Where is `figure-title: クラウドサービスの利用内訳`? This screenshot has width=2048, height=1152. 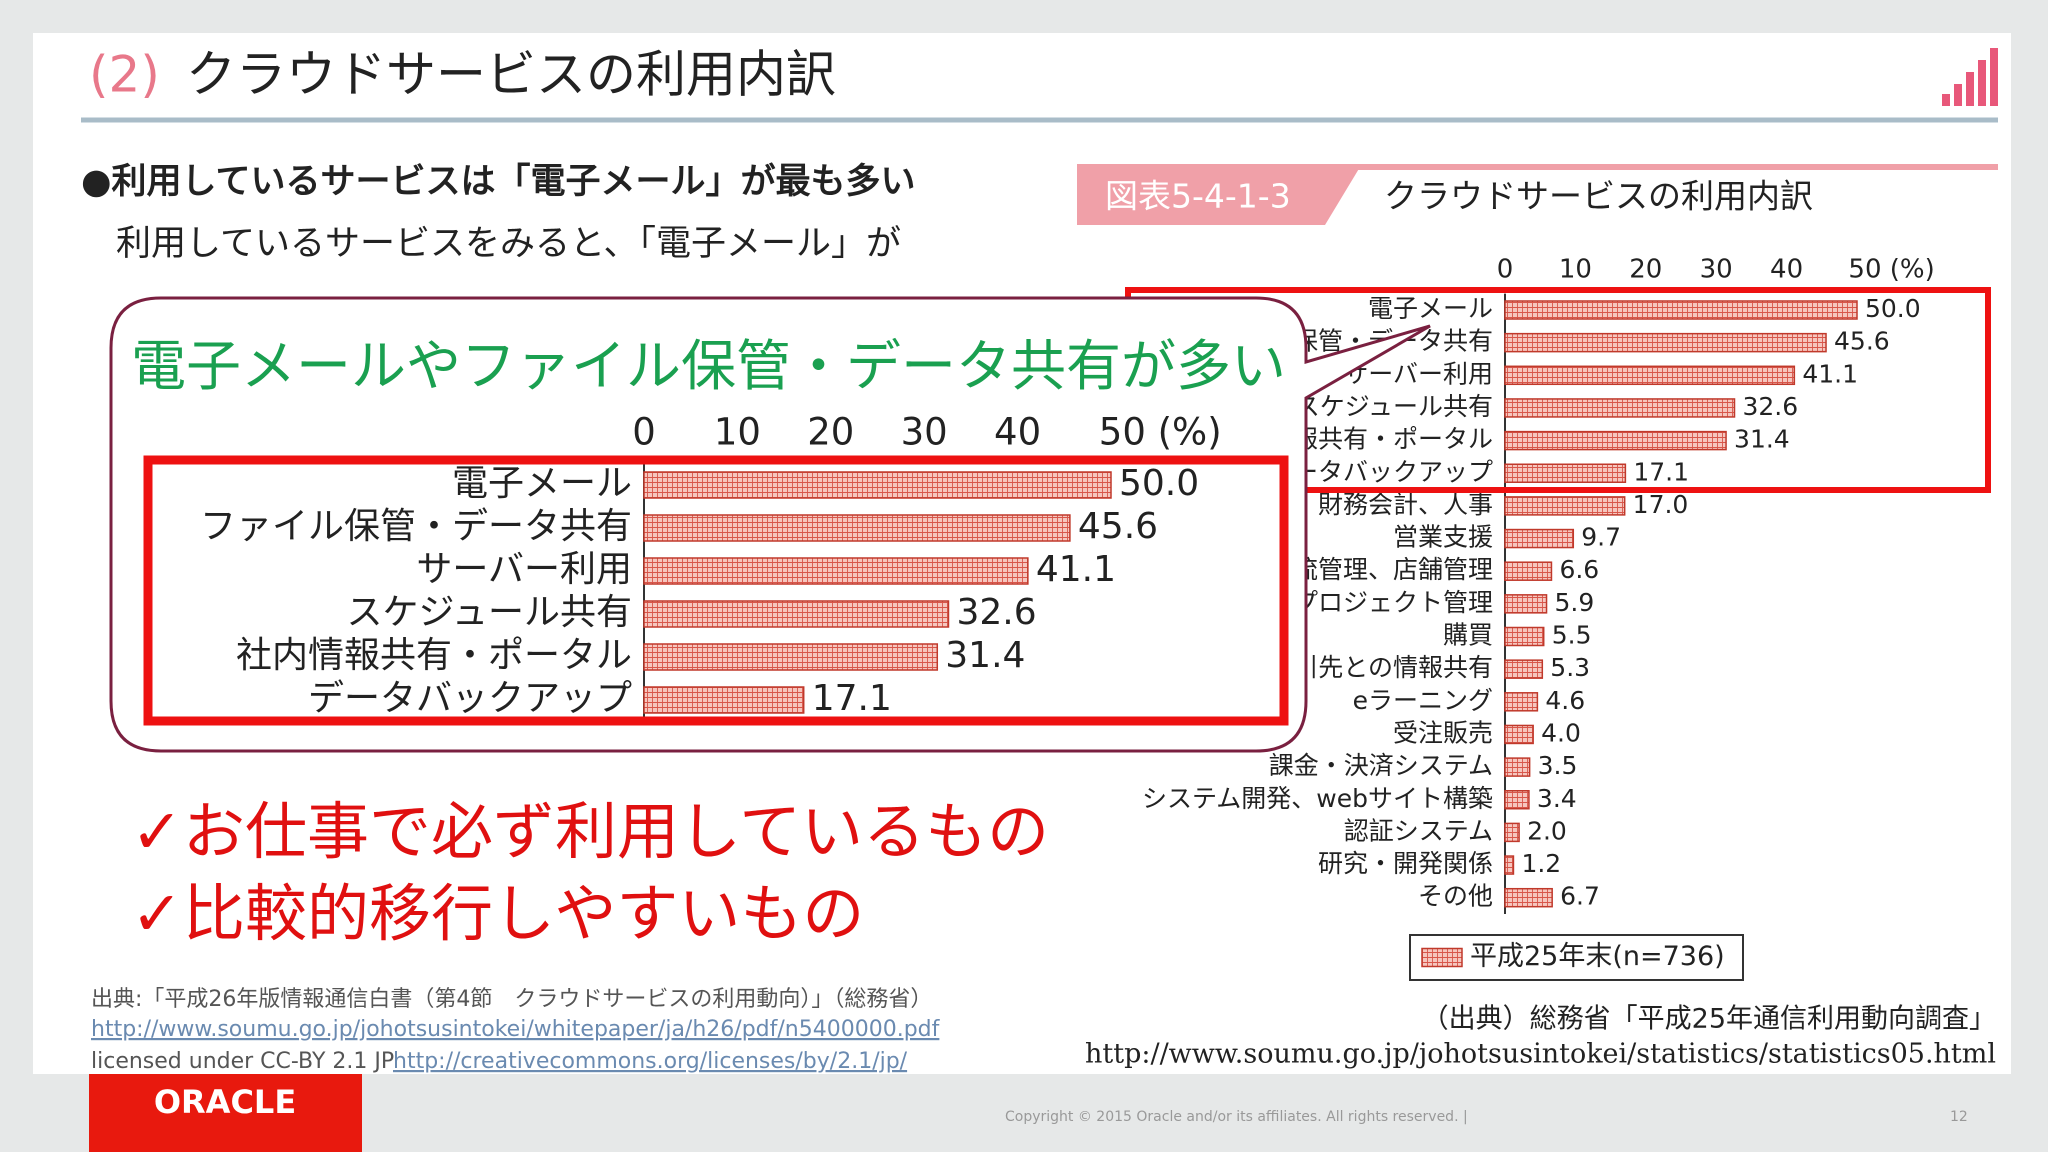 figure-title: クラウドサービスの利用内訳 is located at coordinates (1598, 196).